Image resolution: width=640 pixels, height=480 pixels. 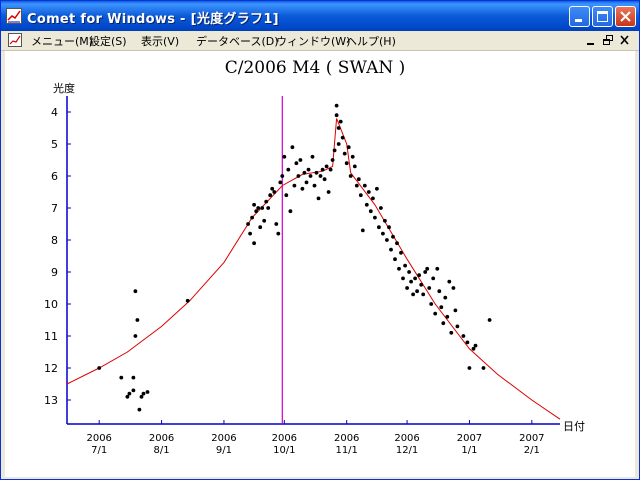 I want to click on x-tick-date: 10/1, so click(x=284, y=450).